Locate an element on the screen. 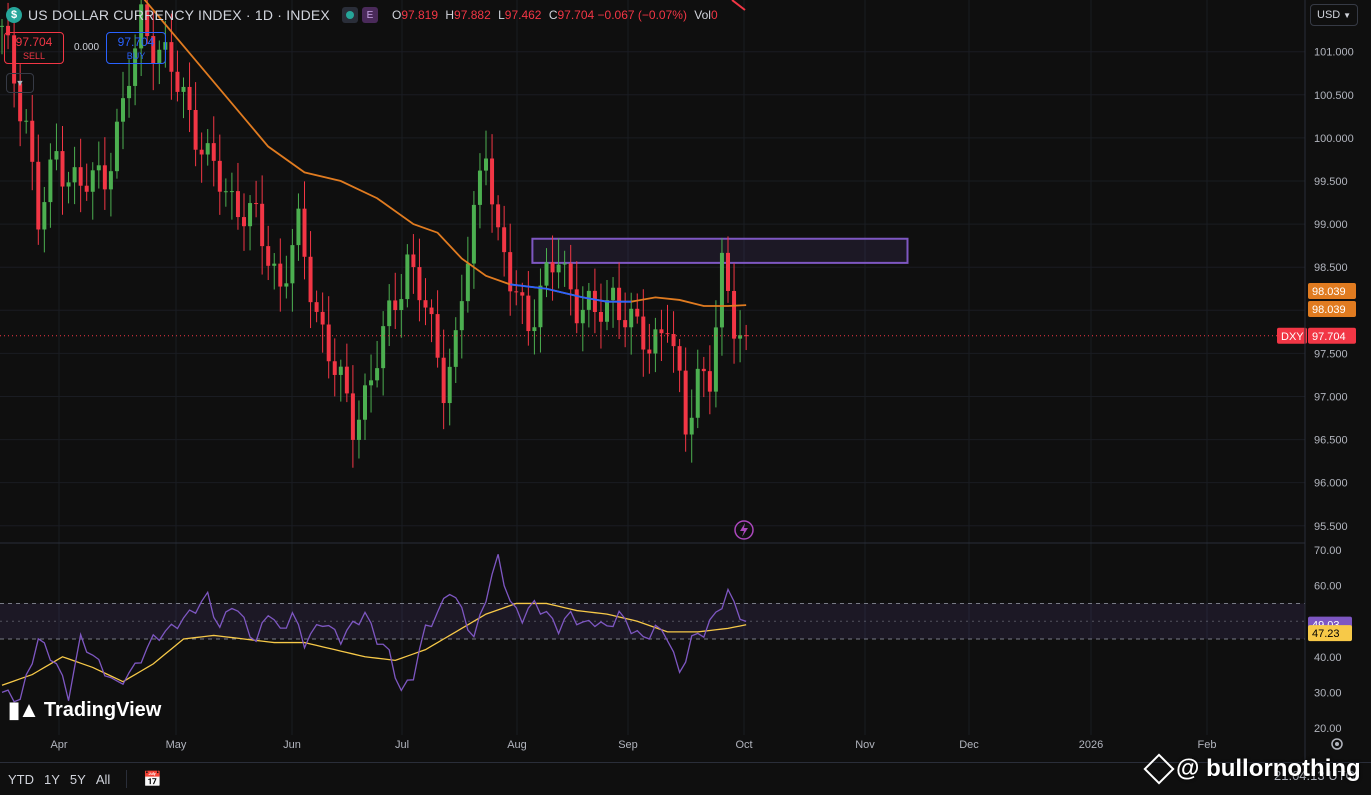 The image size is (1371, 795). range-all-button: All is located at coordinates (103, 779).